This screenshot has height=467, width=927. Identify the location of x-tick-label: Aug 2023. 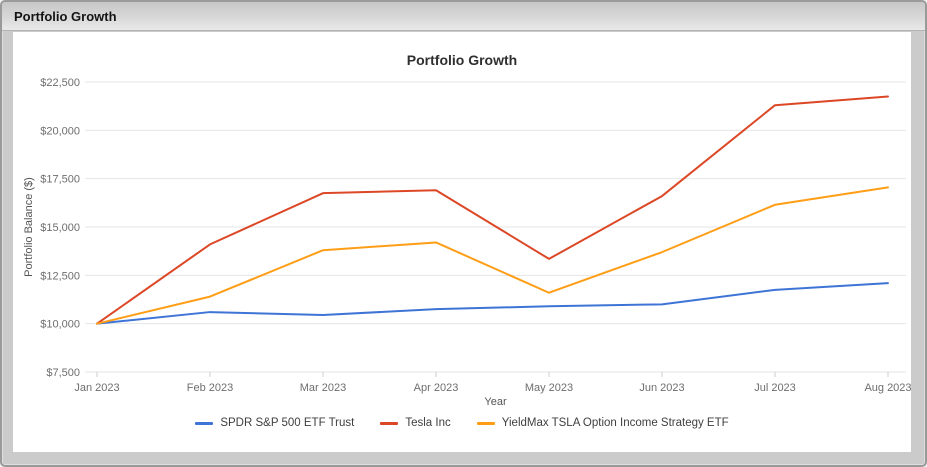
(887, 388).